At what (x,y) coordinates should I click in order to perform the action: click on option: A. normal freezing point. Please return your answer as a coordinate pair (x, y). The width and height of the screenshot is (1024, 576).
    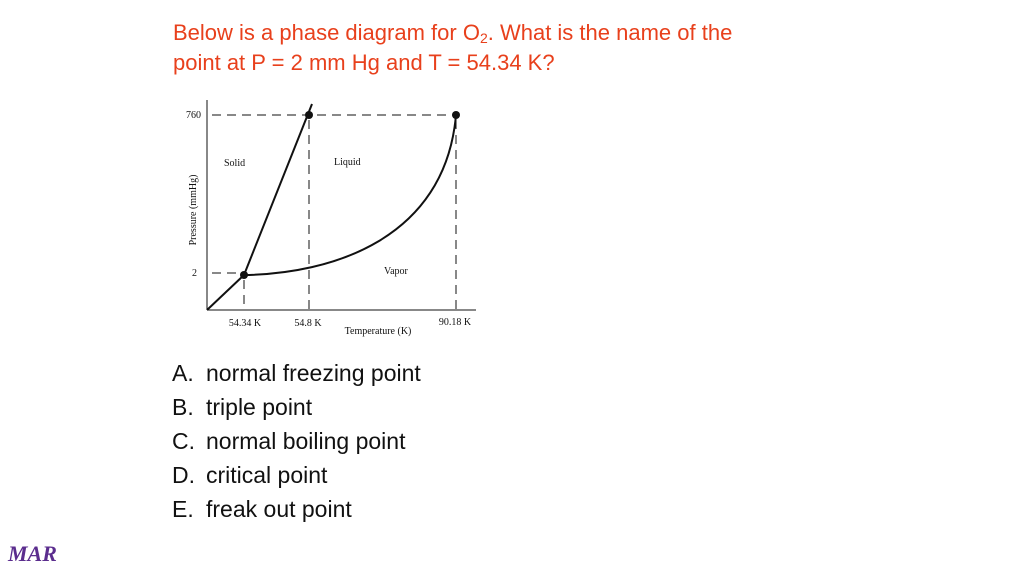
    Looking at the image, I should click on (296, 373).